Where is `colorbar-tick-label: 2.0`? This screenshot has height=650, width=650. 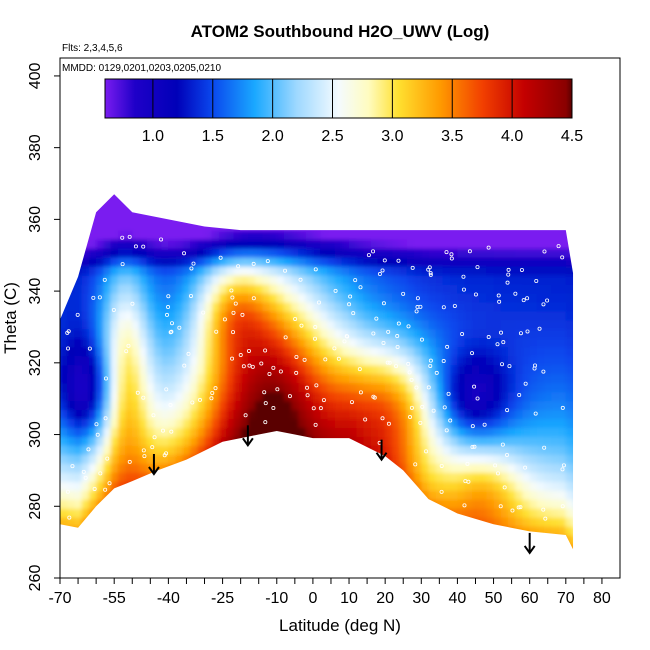
colorbar-tick-label: 2.0 is located at coordinates (273, 136).